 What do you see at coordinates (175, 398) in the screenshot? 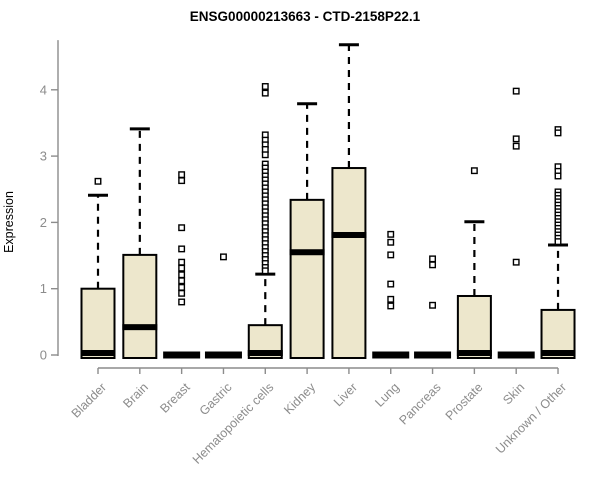
I see `x-tick-label: Breast` at bounding box center [175, 398].